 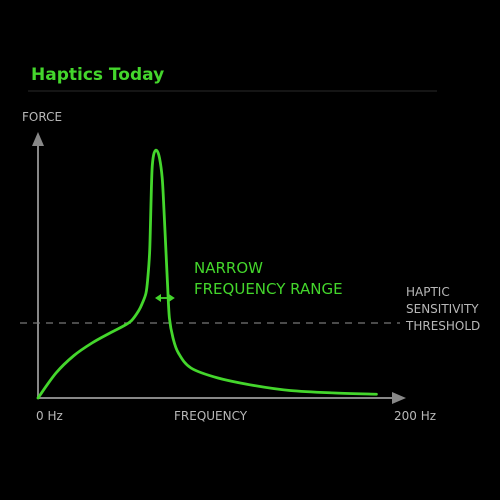 I want to click on threshold-label-line-2: SENSITIVITY, so click(x=442, y=309).